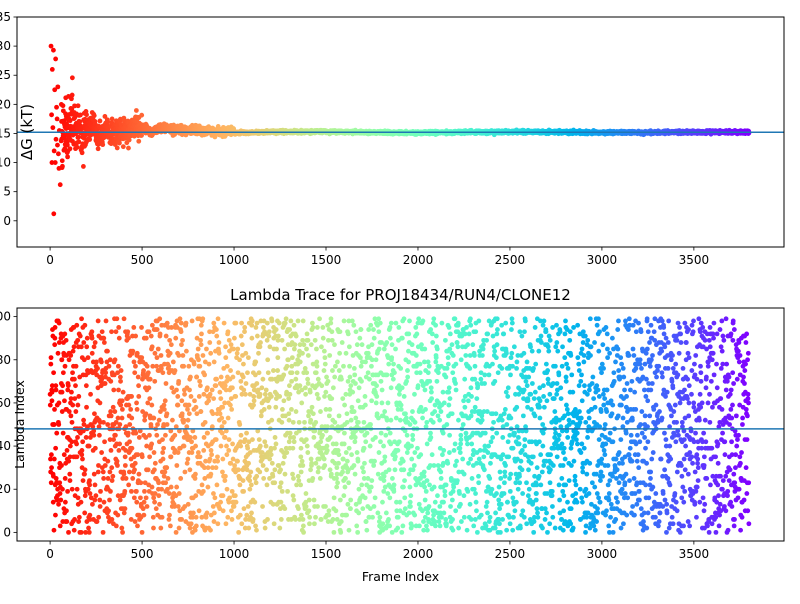  What do you see at coordinates (50, 260) in the screenshot?
I see `x-tick-label: 0` at bounding box center [50, 260].